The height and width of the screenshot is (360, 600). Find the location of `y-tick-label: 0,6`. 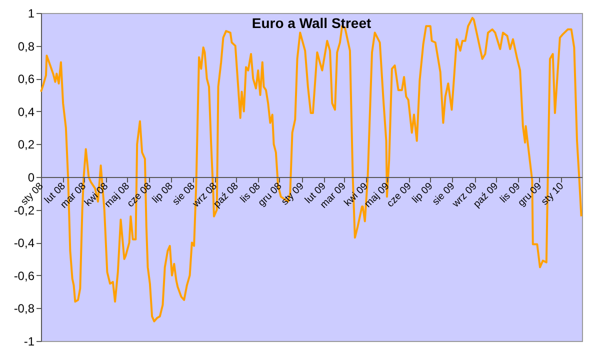

y-tick-label: 0,6 is located at coordinates (26, 79).